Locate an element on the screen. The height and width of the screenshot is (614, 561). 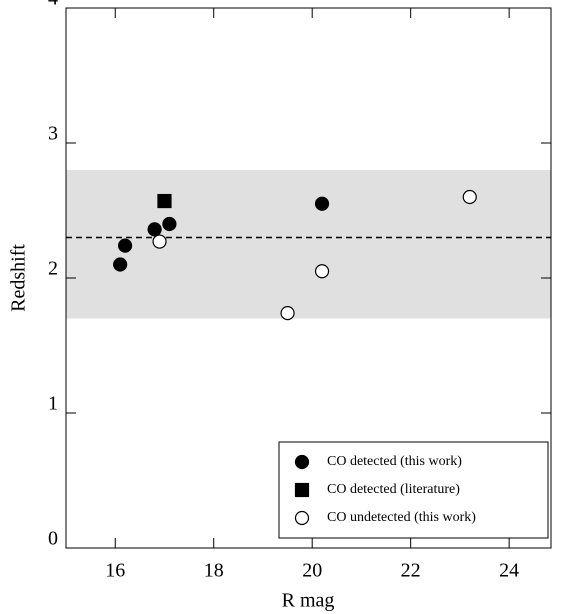
y-tick-label: 3 is located at coordinates (53, 134).